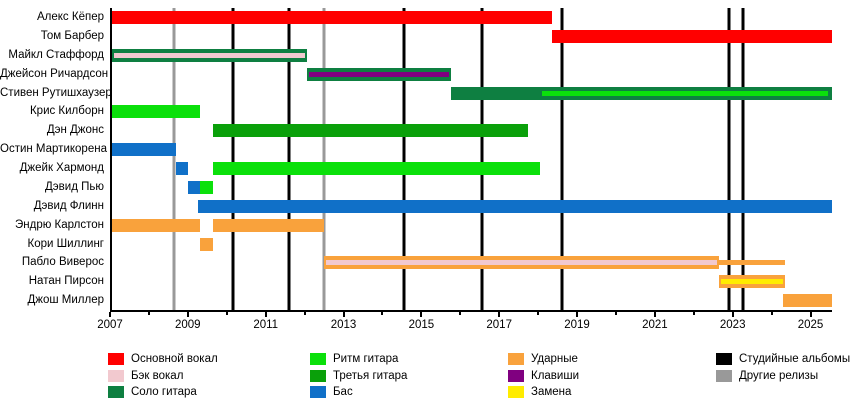 This screenshot has width=850, height=400. I want to click on member-label: Крис Килборн, so click(66, 111).